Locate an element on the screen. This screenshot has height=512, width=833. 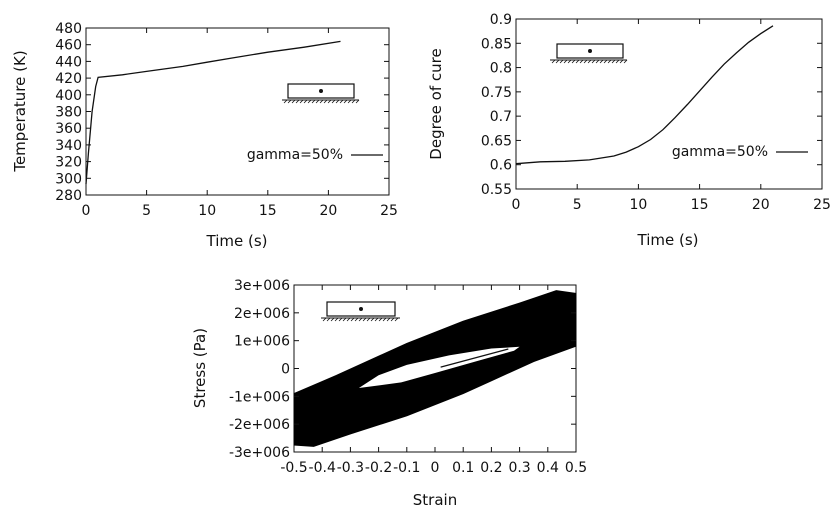
y-tick-label: 320 is located at coordinates (68, 163).